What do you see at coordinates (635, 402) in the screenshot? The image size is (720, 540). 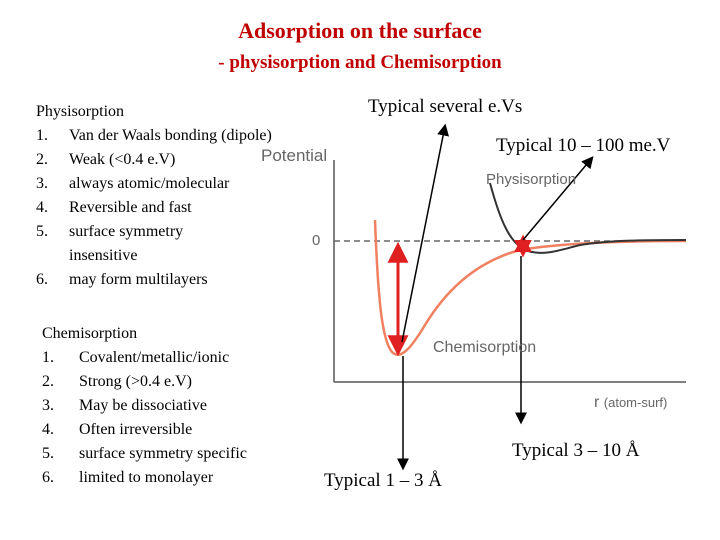 I see `x-axis-sub: (atom-surf)` at bounding box center [635, 402].